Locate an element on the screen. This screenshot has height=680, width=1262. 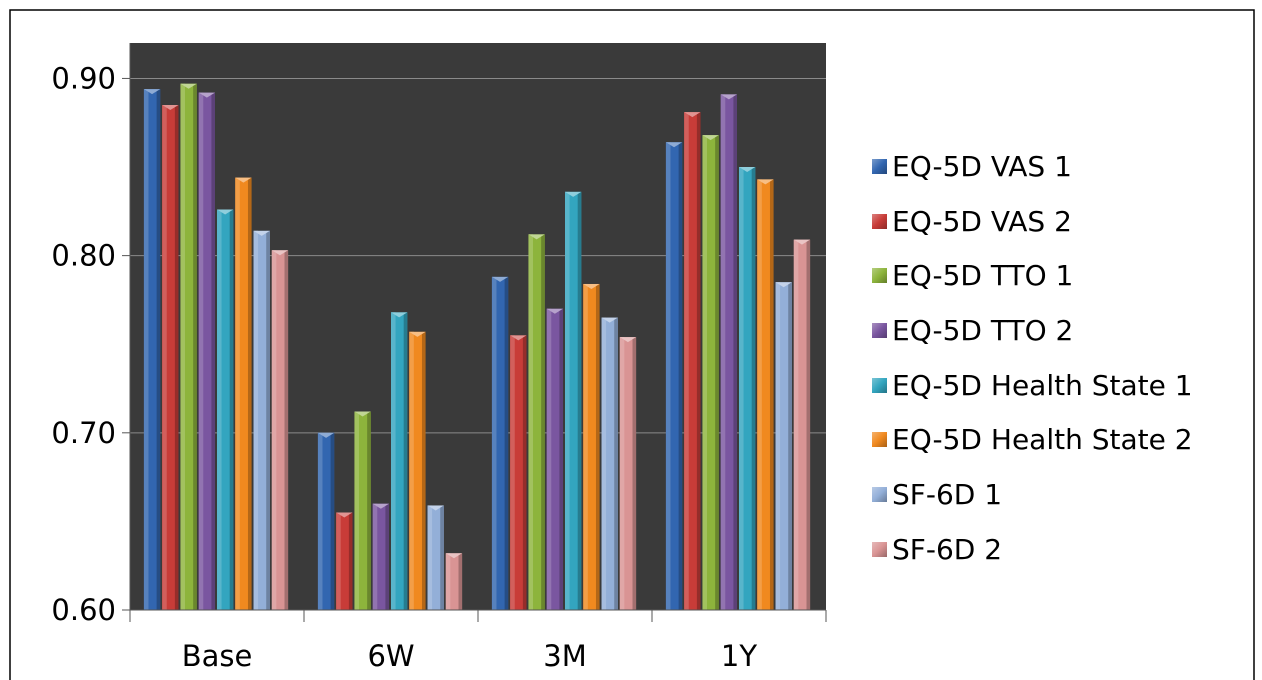
y-axis: 0.60 0.70 0.80 0.90 is located at coordinates (90, 335).